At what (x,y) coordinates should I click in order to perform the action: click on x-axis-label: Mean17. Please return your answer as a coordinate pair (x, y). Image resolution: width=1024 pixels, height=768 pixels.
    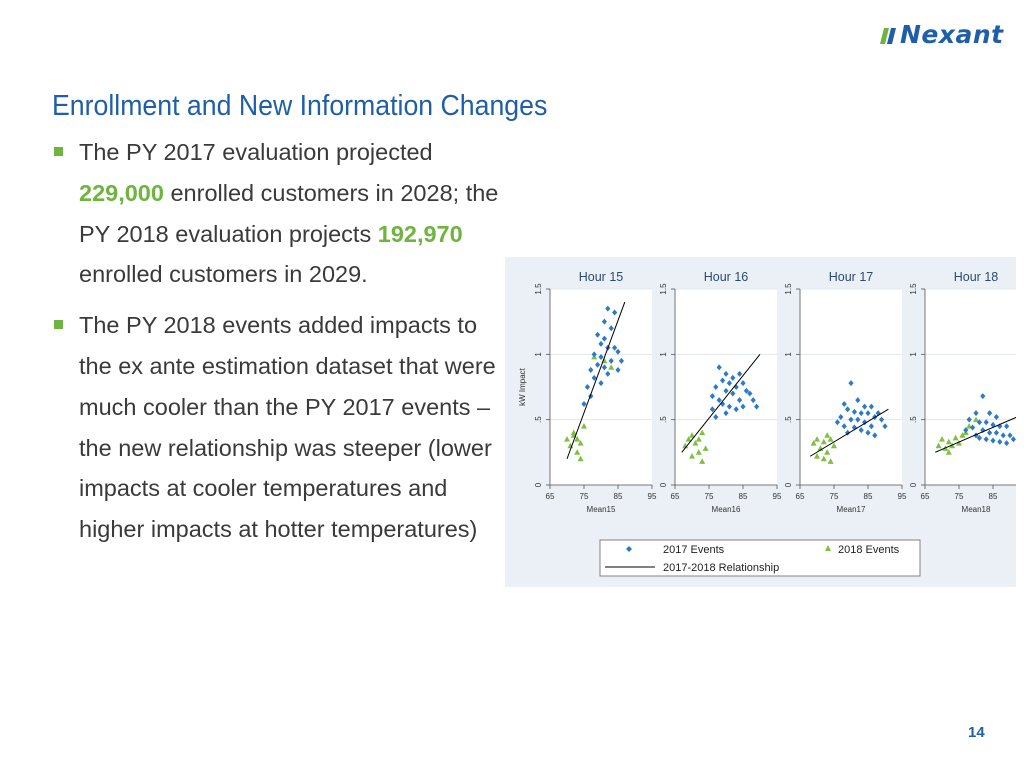
    Looking at the image, I should click on (851, 509).